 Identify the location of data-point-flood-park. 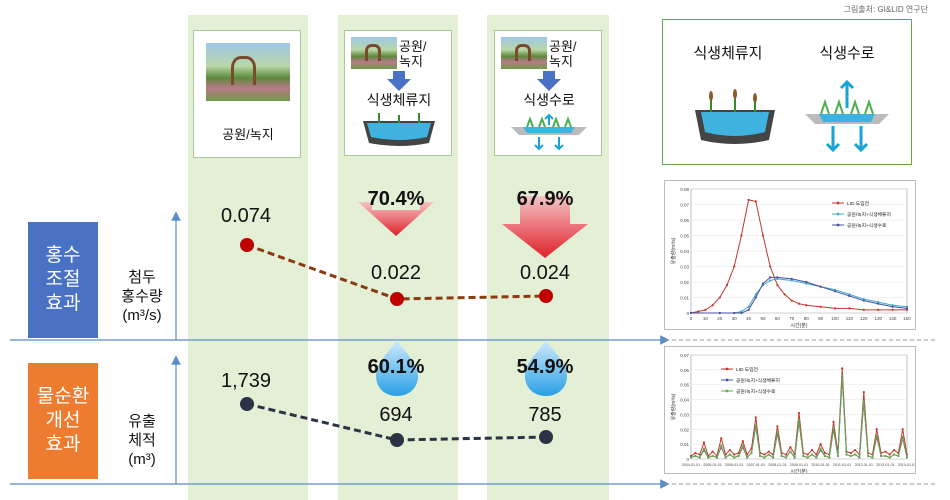
(247, 245).